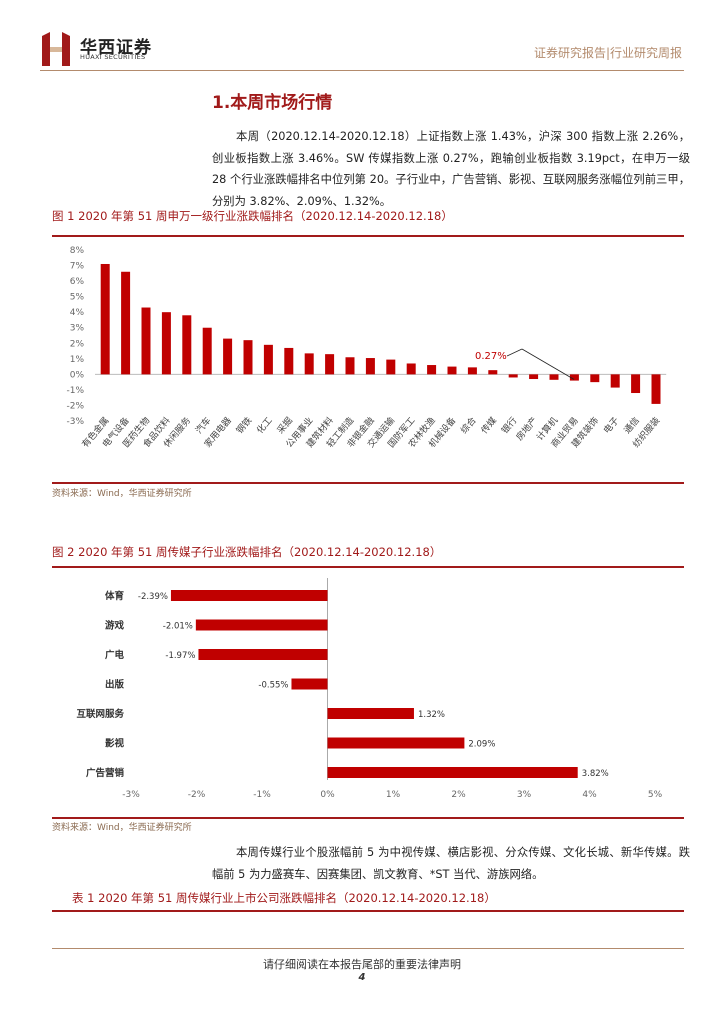 This screenshot has height=1024, width=724. I want to click on value-label: -0.55%, so click(273, 686).